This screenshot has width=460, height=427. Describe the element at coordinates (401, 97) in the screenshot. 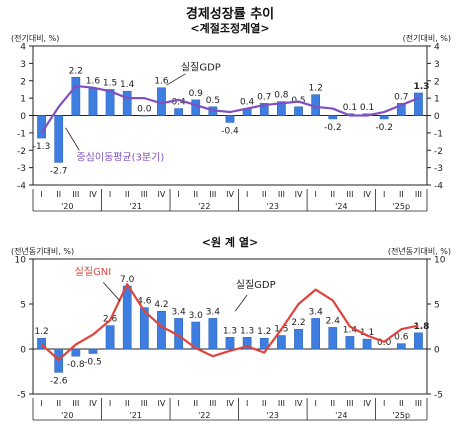

I see `sa-bar-value-label: 0.7` at that location.